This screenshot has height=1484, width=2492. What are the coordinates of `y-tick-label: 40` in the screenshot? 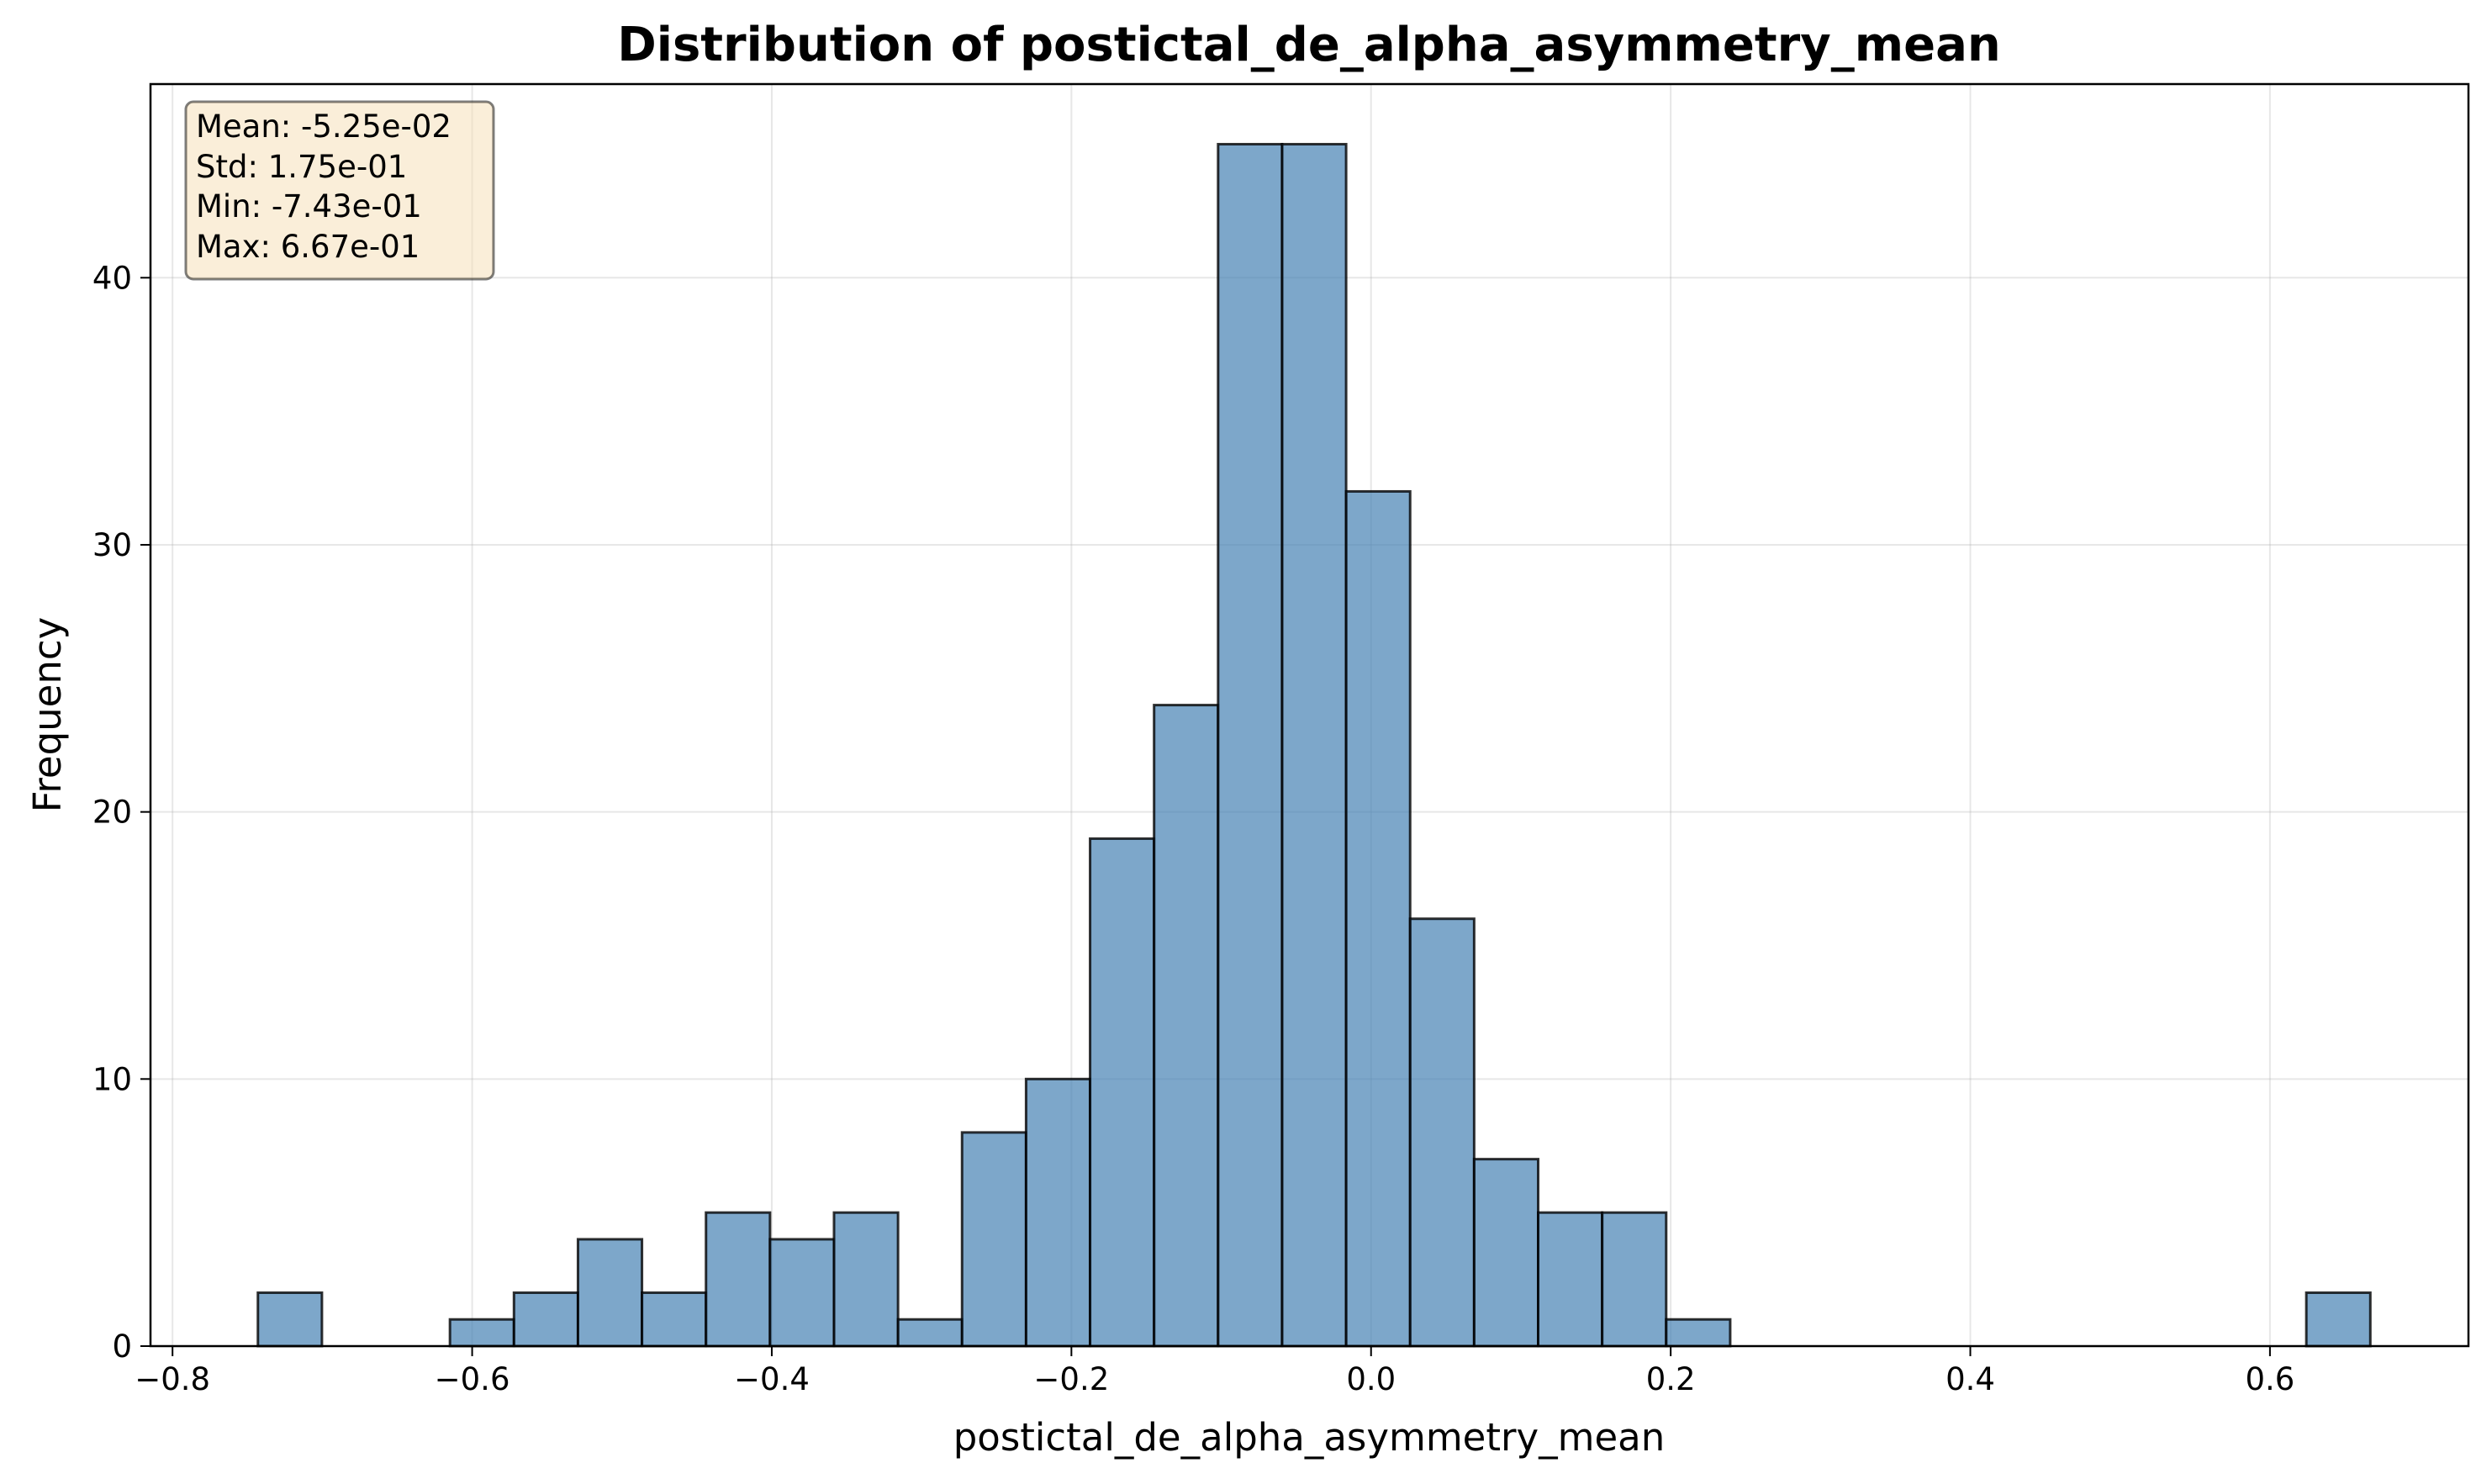 It's located at (112, 278).